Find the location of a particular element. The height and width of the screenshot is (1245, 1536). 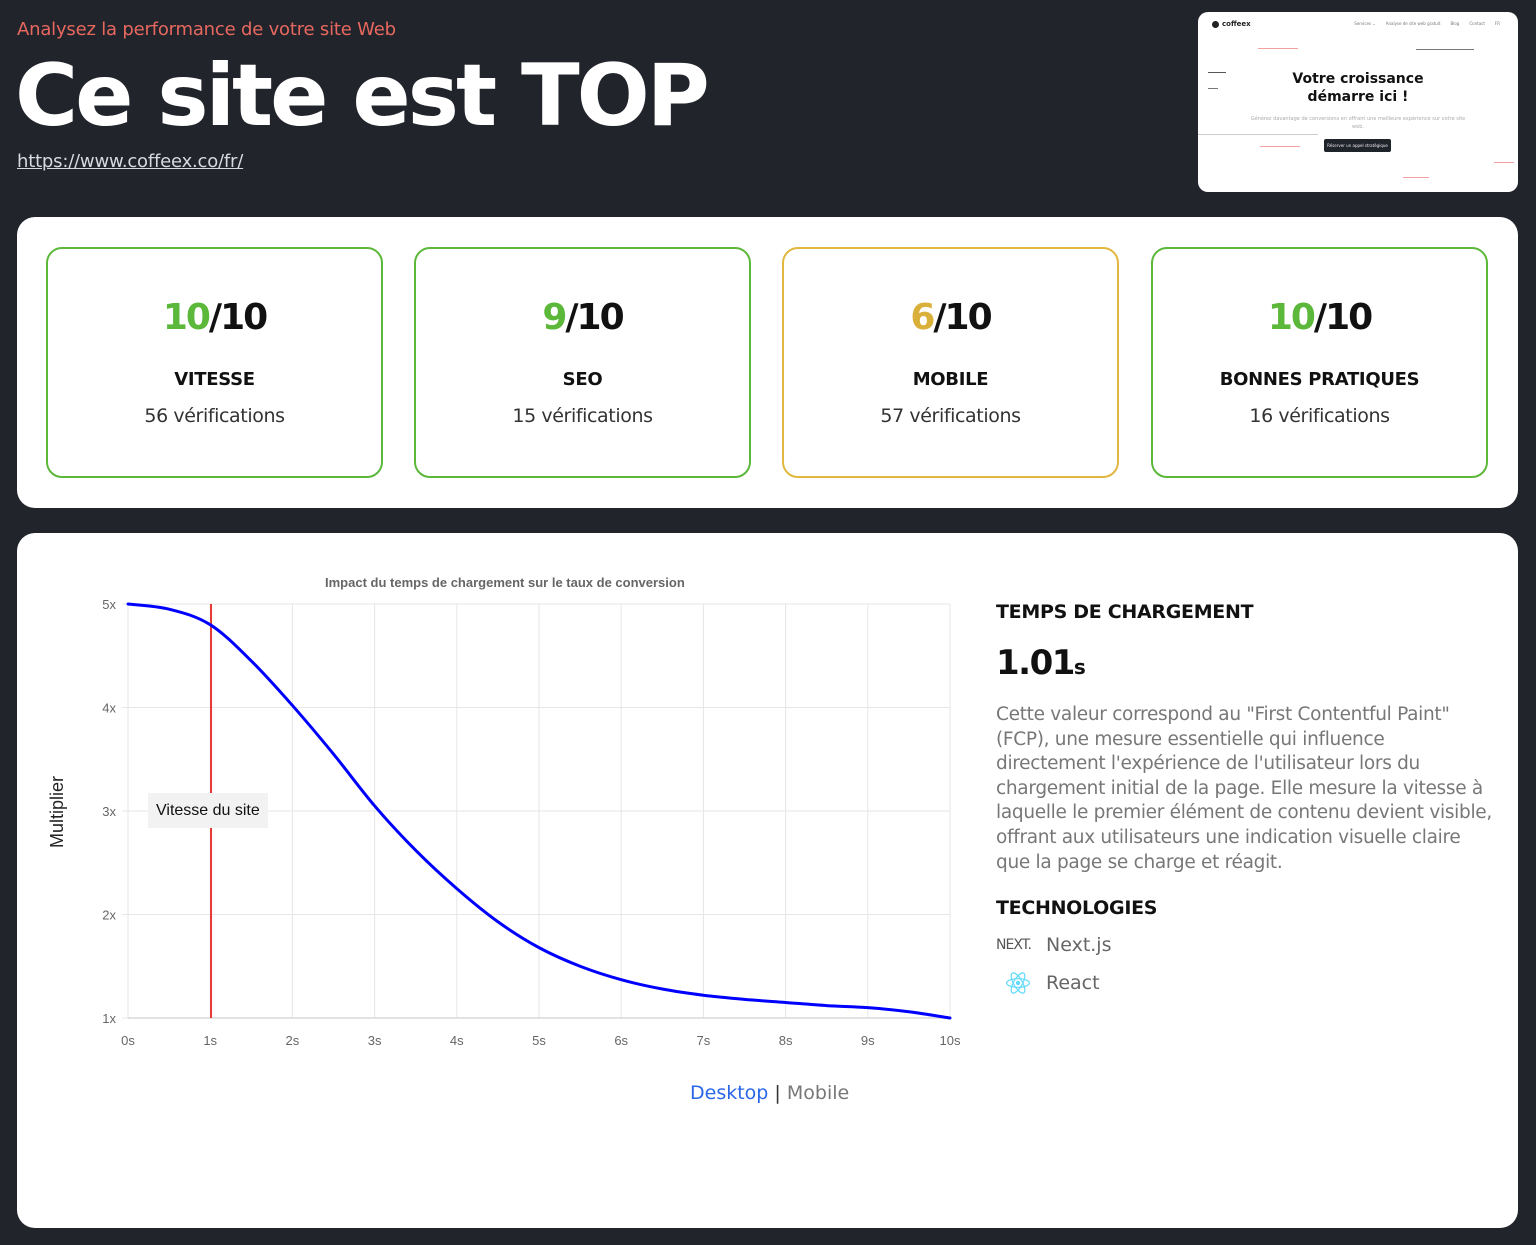

thumbnail-nav-item: Contact is located at coordinates (1477, 23).